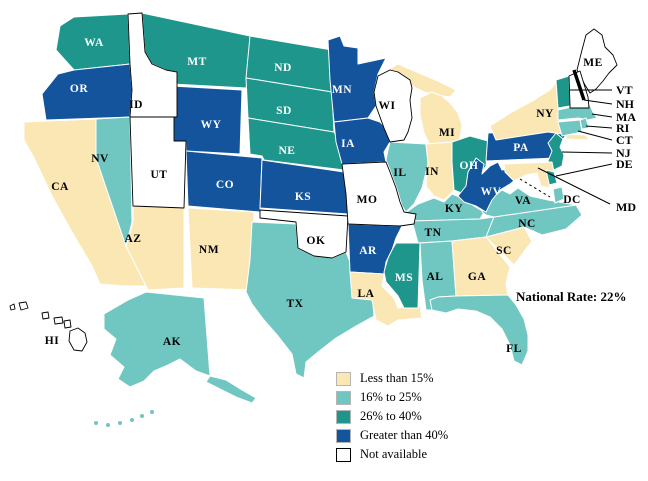  Describe the element at coordinates (348, 144) in the screenshot. I see `state-label-ia: IA` at that location.